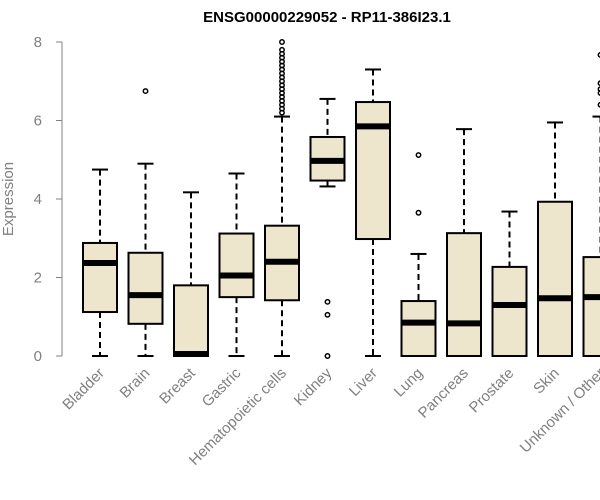 This screenshot has height=500, width=600. I want to click on x-tick-label: Bladder, so click(83, 389).